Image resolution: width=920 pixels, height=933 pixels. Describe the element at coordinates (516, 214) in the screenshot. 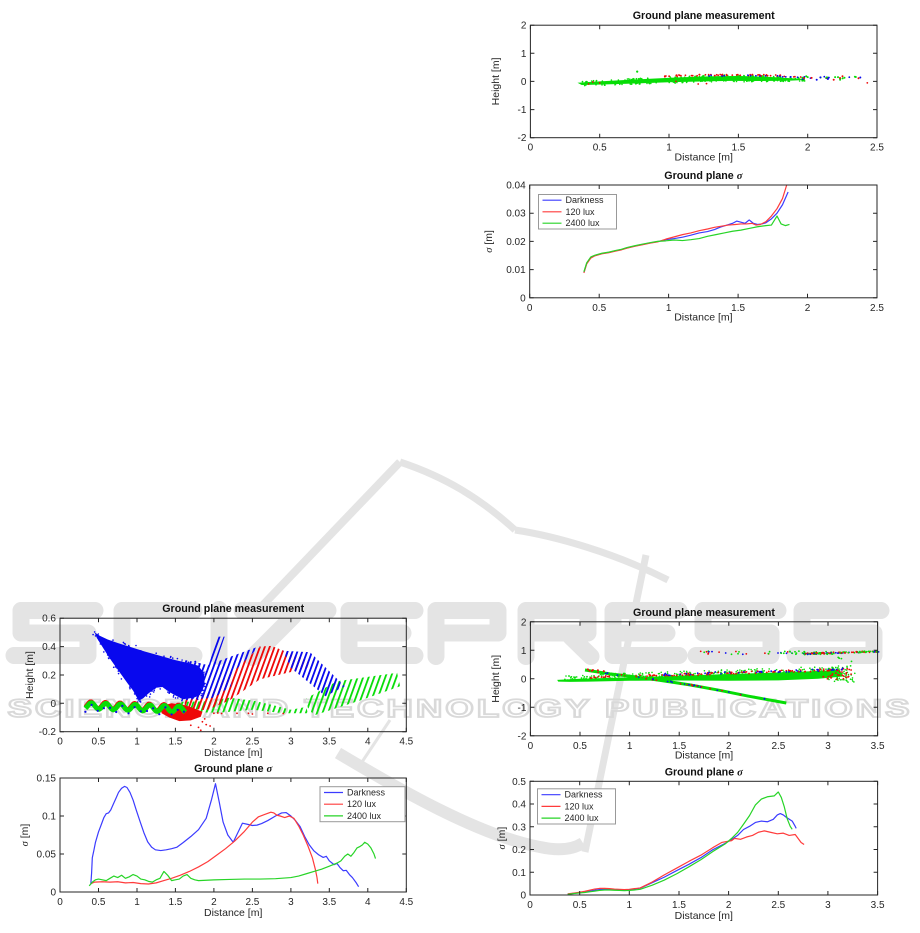

I see `svg-text: 0.03` at that location.